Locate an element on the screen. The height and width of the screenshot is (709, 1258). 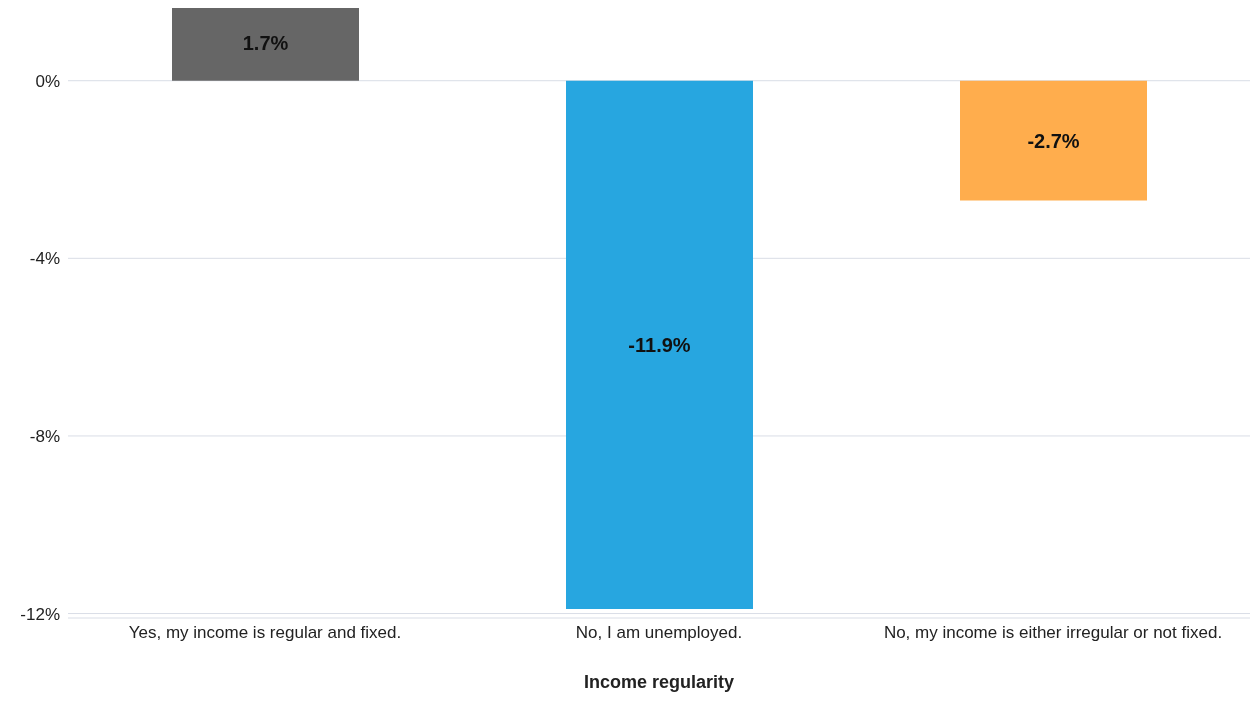
y-tick-label: -12% is located at coordinates (40, 614).